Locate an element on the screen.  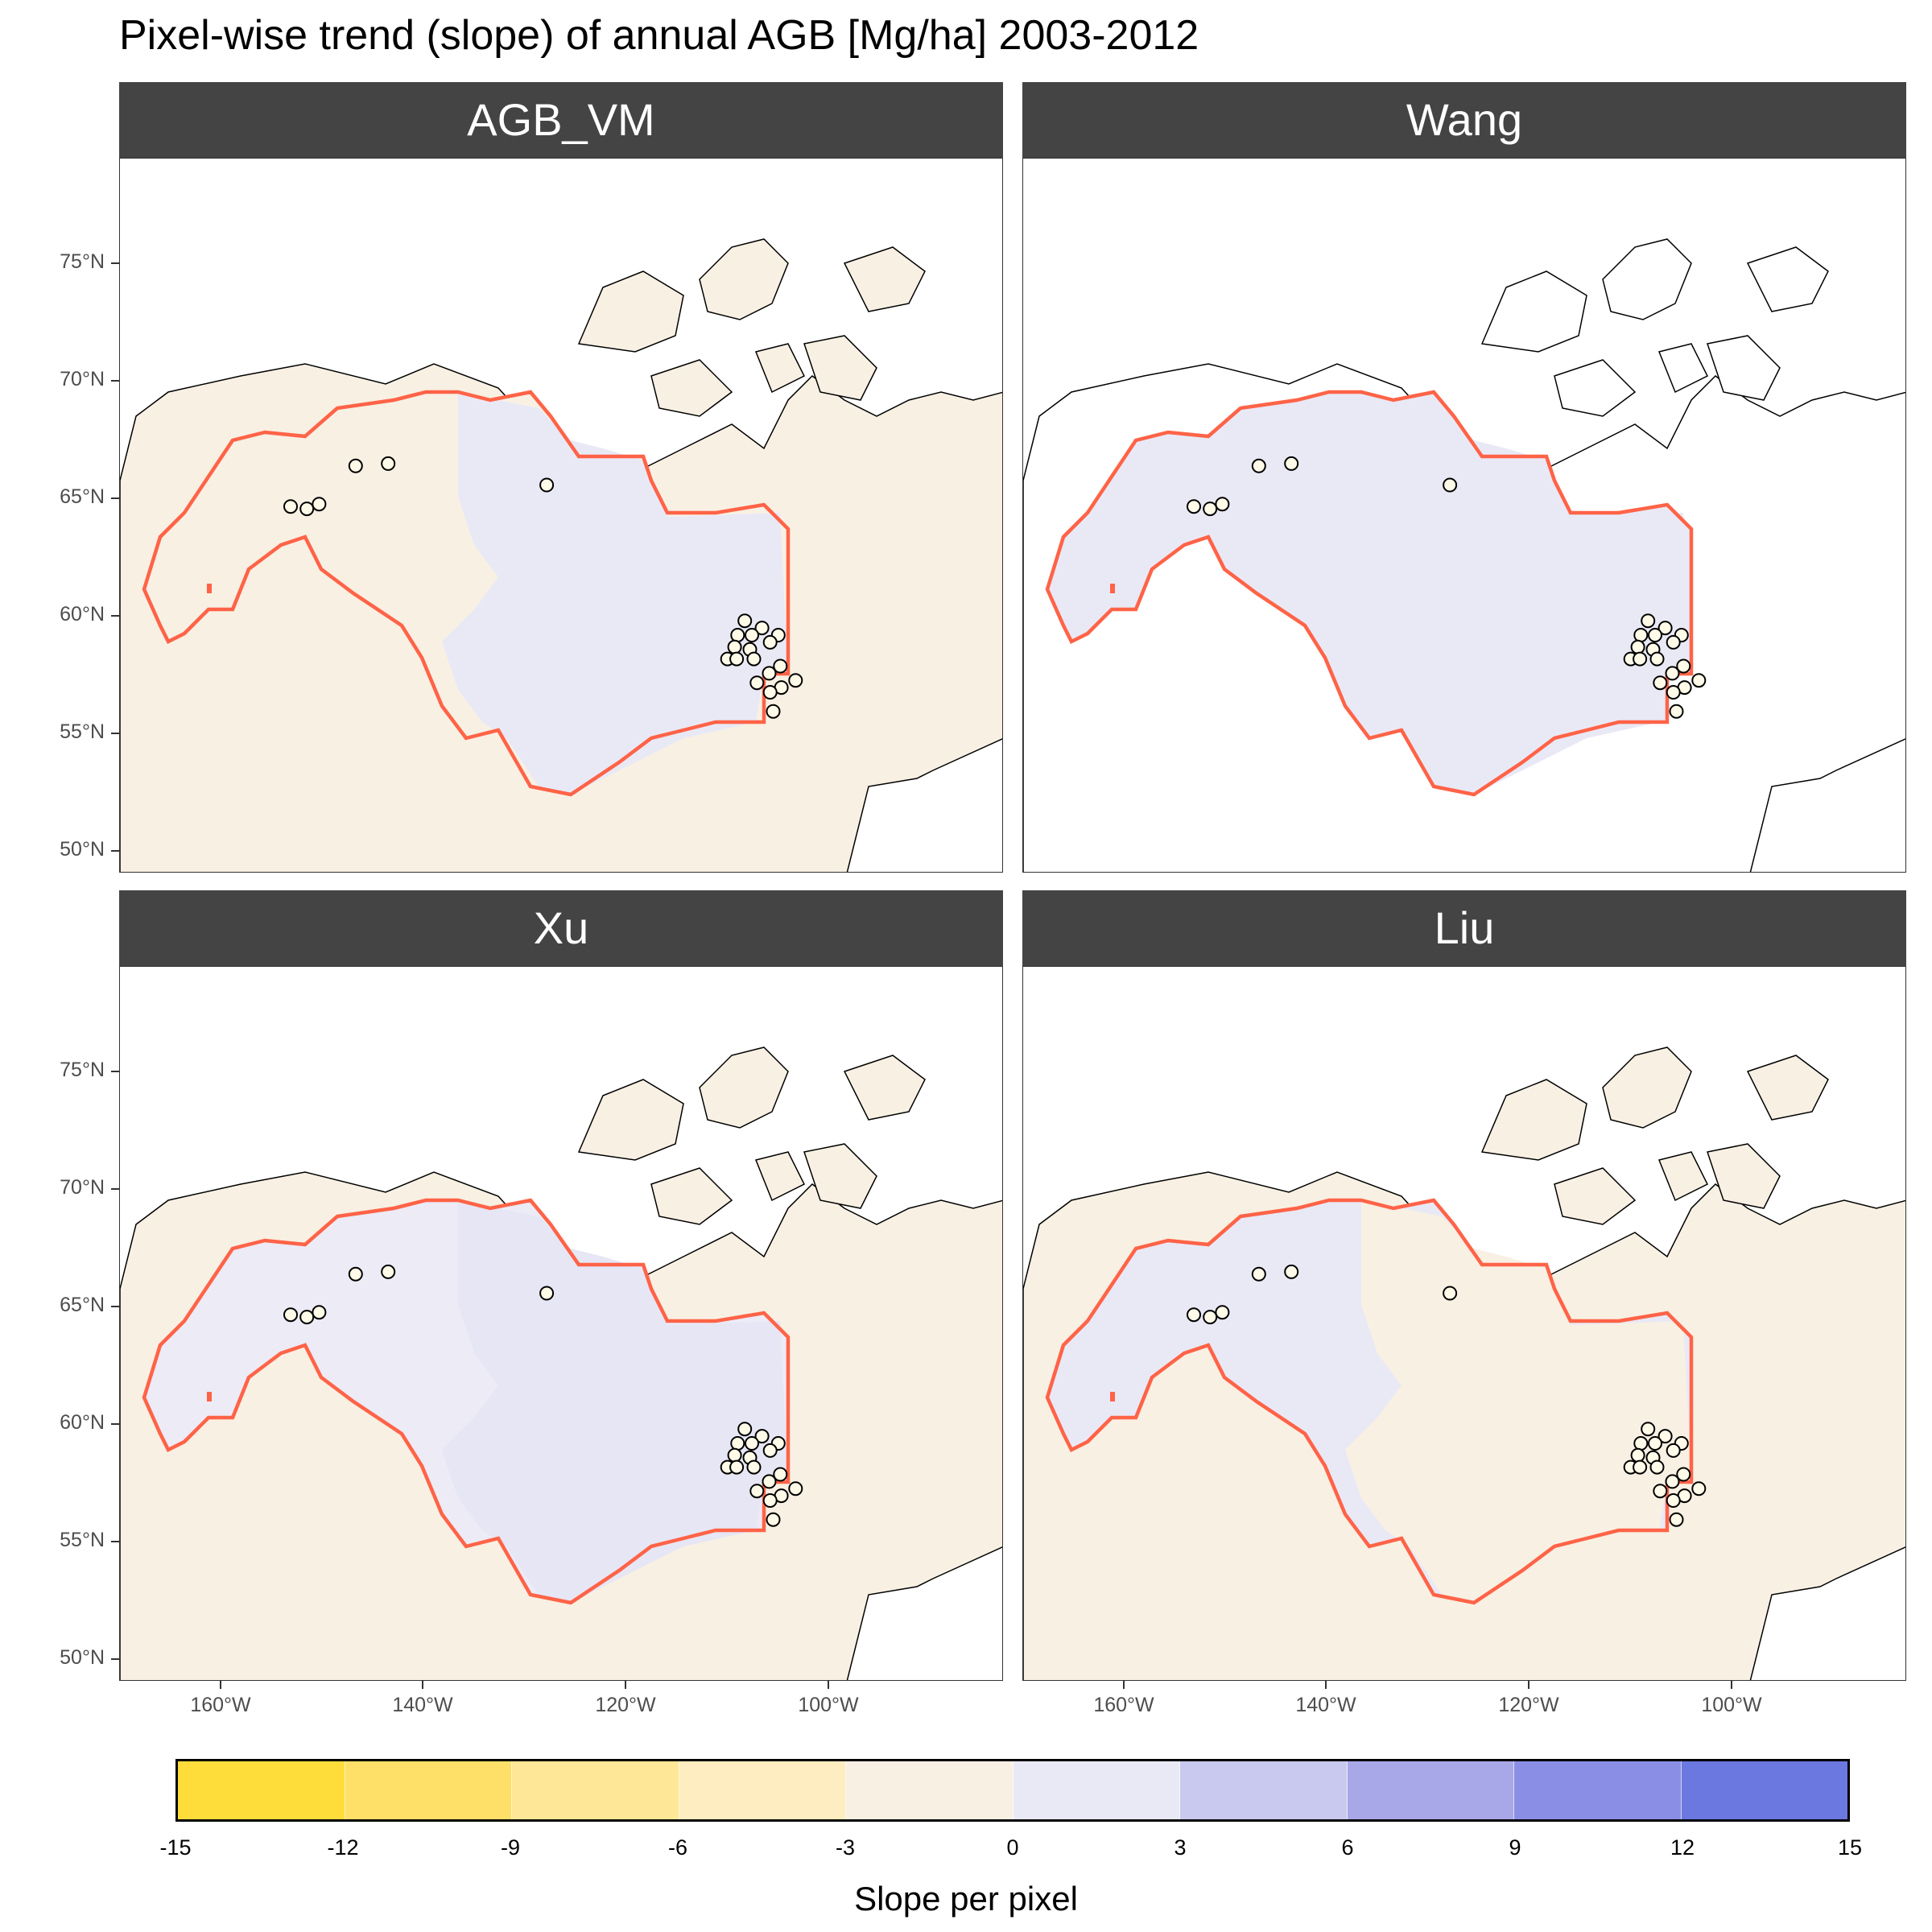
colorbar-legend is located at coordinates (1012, 1790).